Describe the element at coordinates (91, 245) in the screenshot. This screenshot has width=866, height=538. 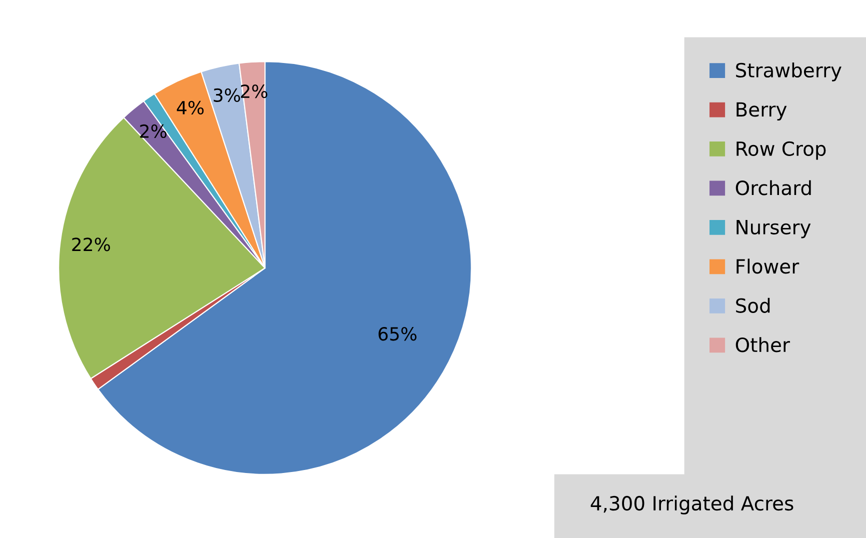
I see `data-label: 22%` at that location.